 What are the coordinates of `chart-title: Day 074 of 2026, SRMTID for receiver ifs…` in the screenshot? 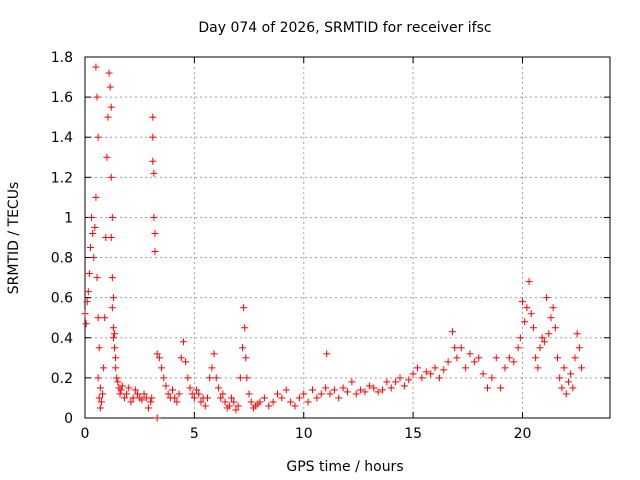 It's located at (344, 28).